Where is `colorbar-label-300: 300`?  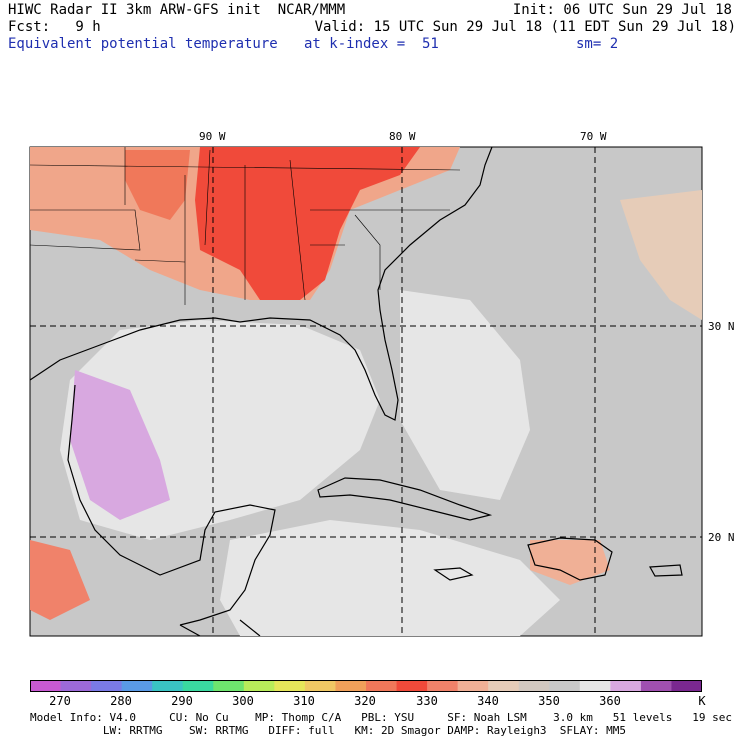 colorbar-label-300: 300 is located at coordinates (243, 701).